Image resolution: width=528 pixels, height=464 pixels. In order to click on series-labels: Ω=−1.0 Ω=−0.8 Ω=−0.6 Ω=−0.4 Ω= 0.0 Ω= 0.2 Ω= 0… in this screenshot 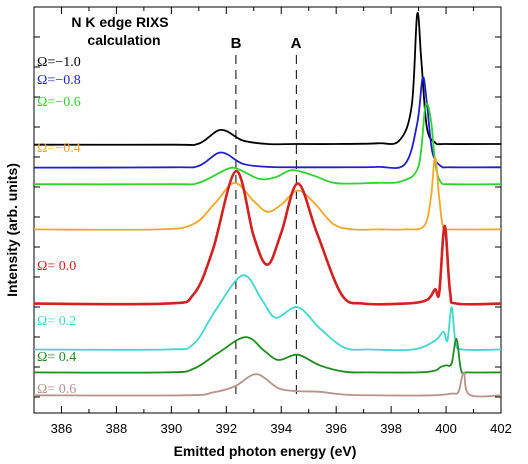, I will do `click(59, 226)`.